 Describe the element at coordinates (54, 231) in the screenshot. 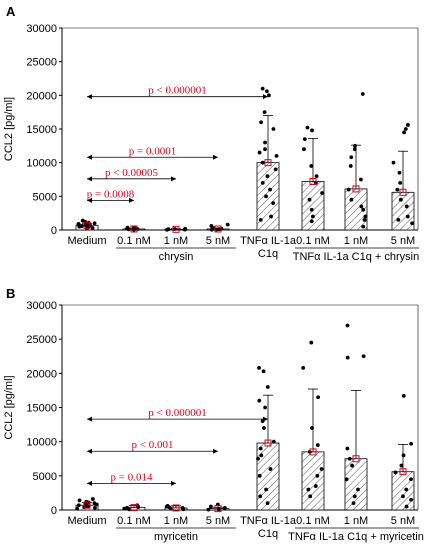

I see `y-tick-label: 0` at that location.